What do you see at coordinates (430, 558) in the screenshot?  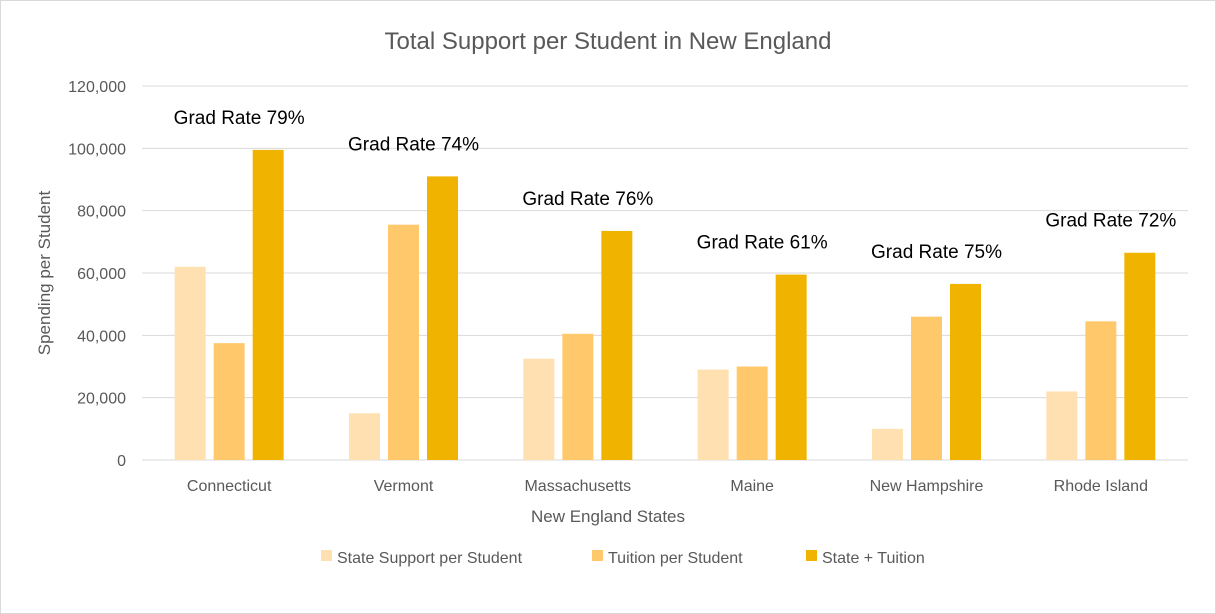 I see `legend-label: State Support per Student` at bounding box center [430, 558].